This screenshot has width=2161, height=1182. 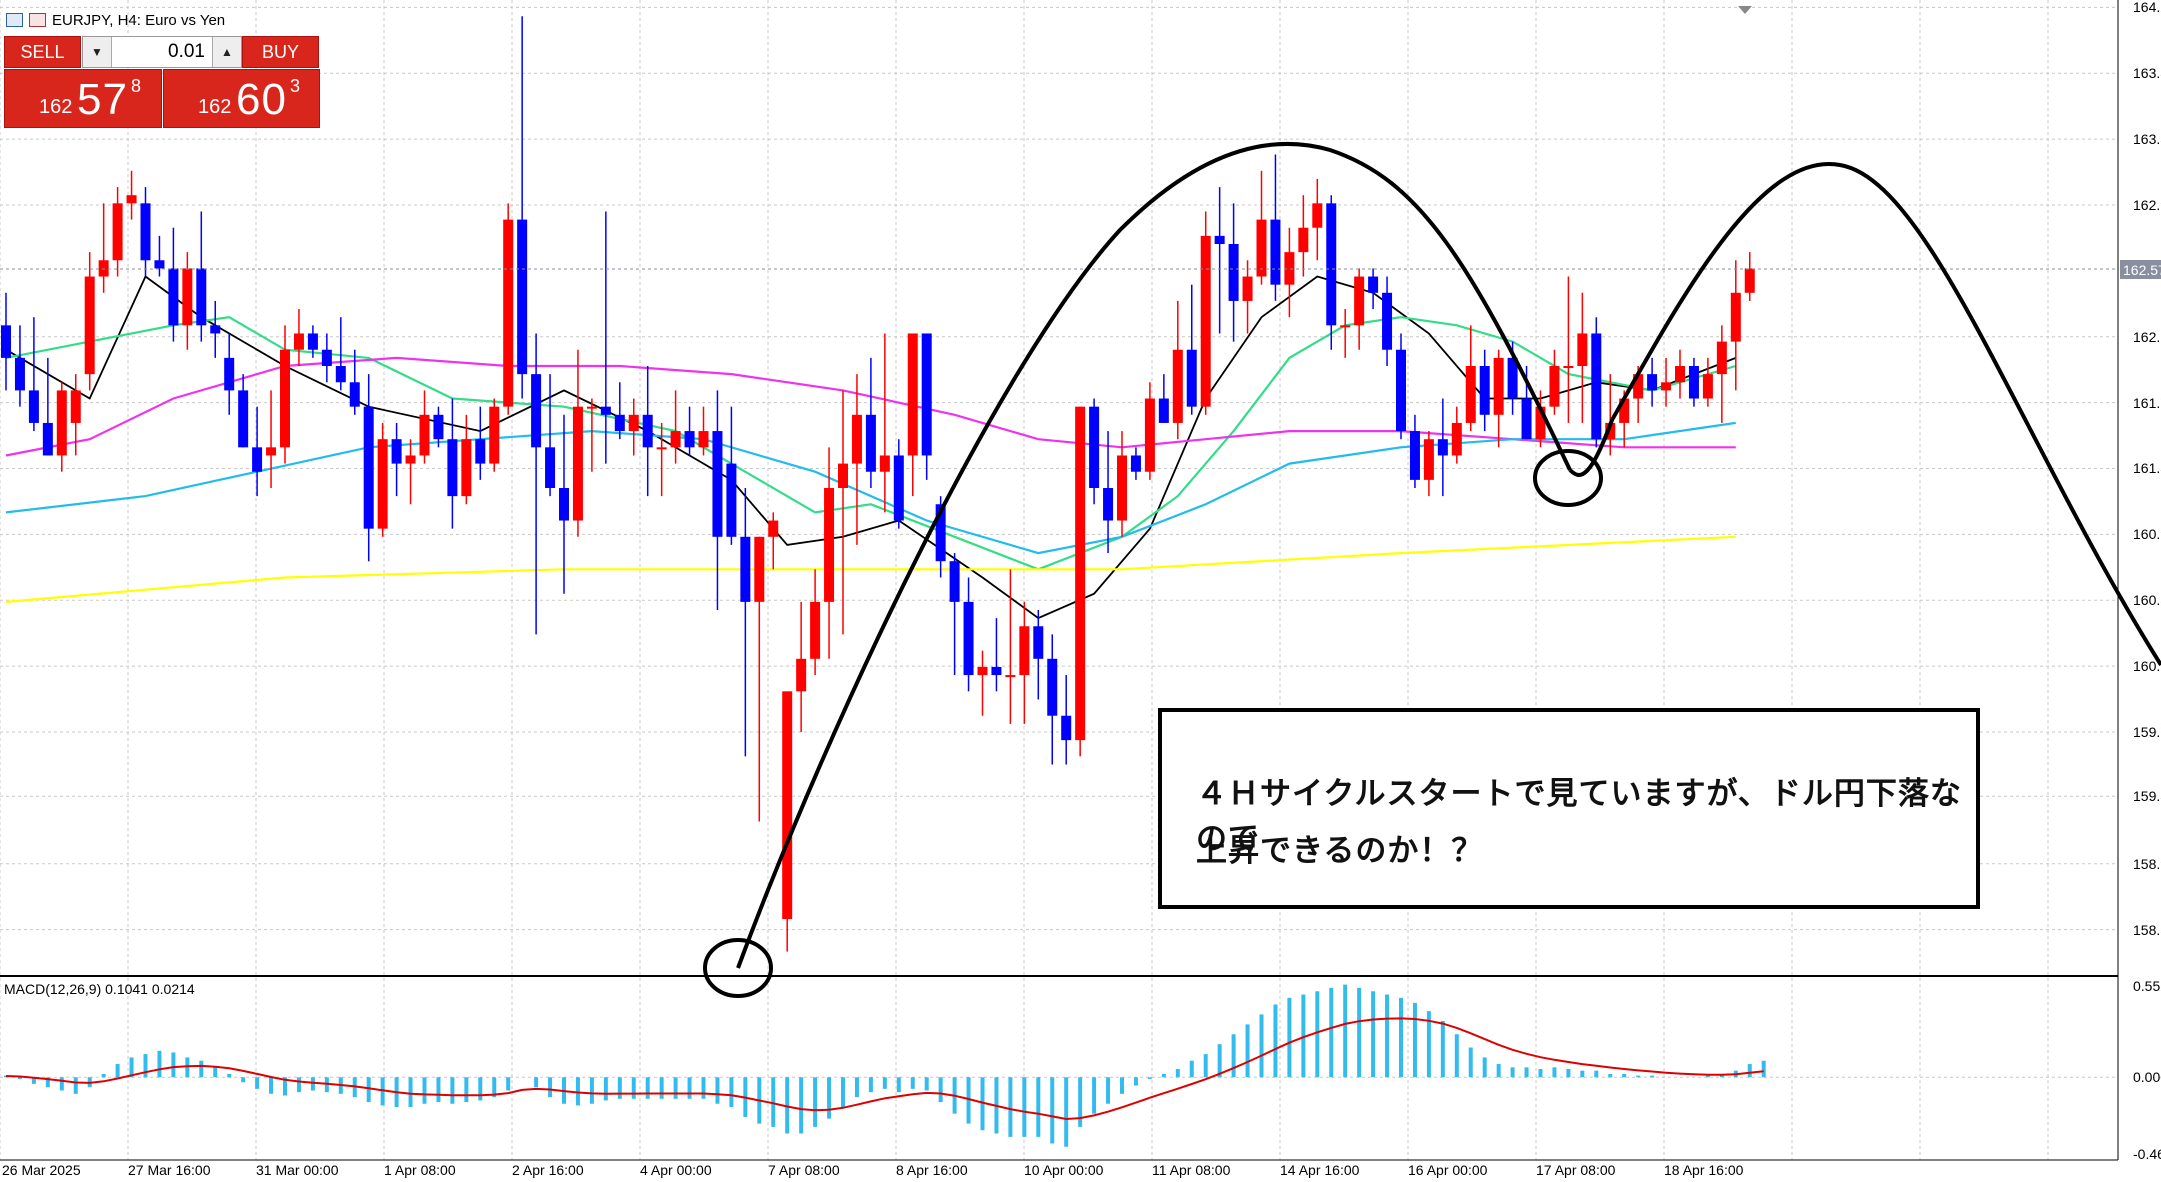 I want to click on time-tick-label: 10 Apr 00:00, so click(x=1064, y=1170).